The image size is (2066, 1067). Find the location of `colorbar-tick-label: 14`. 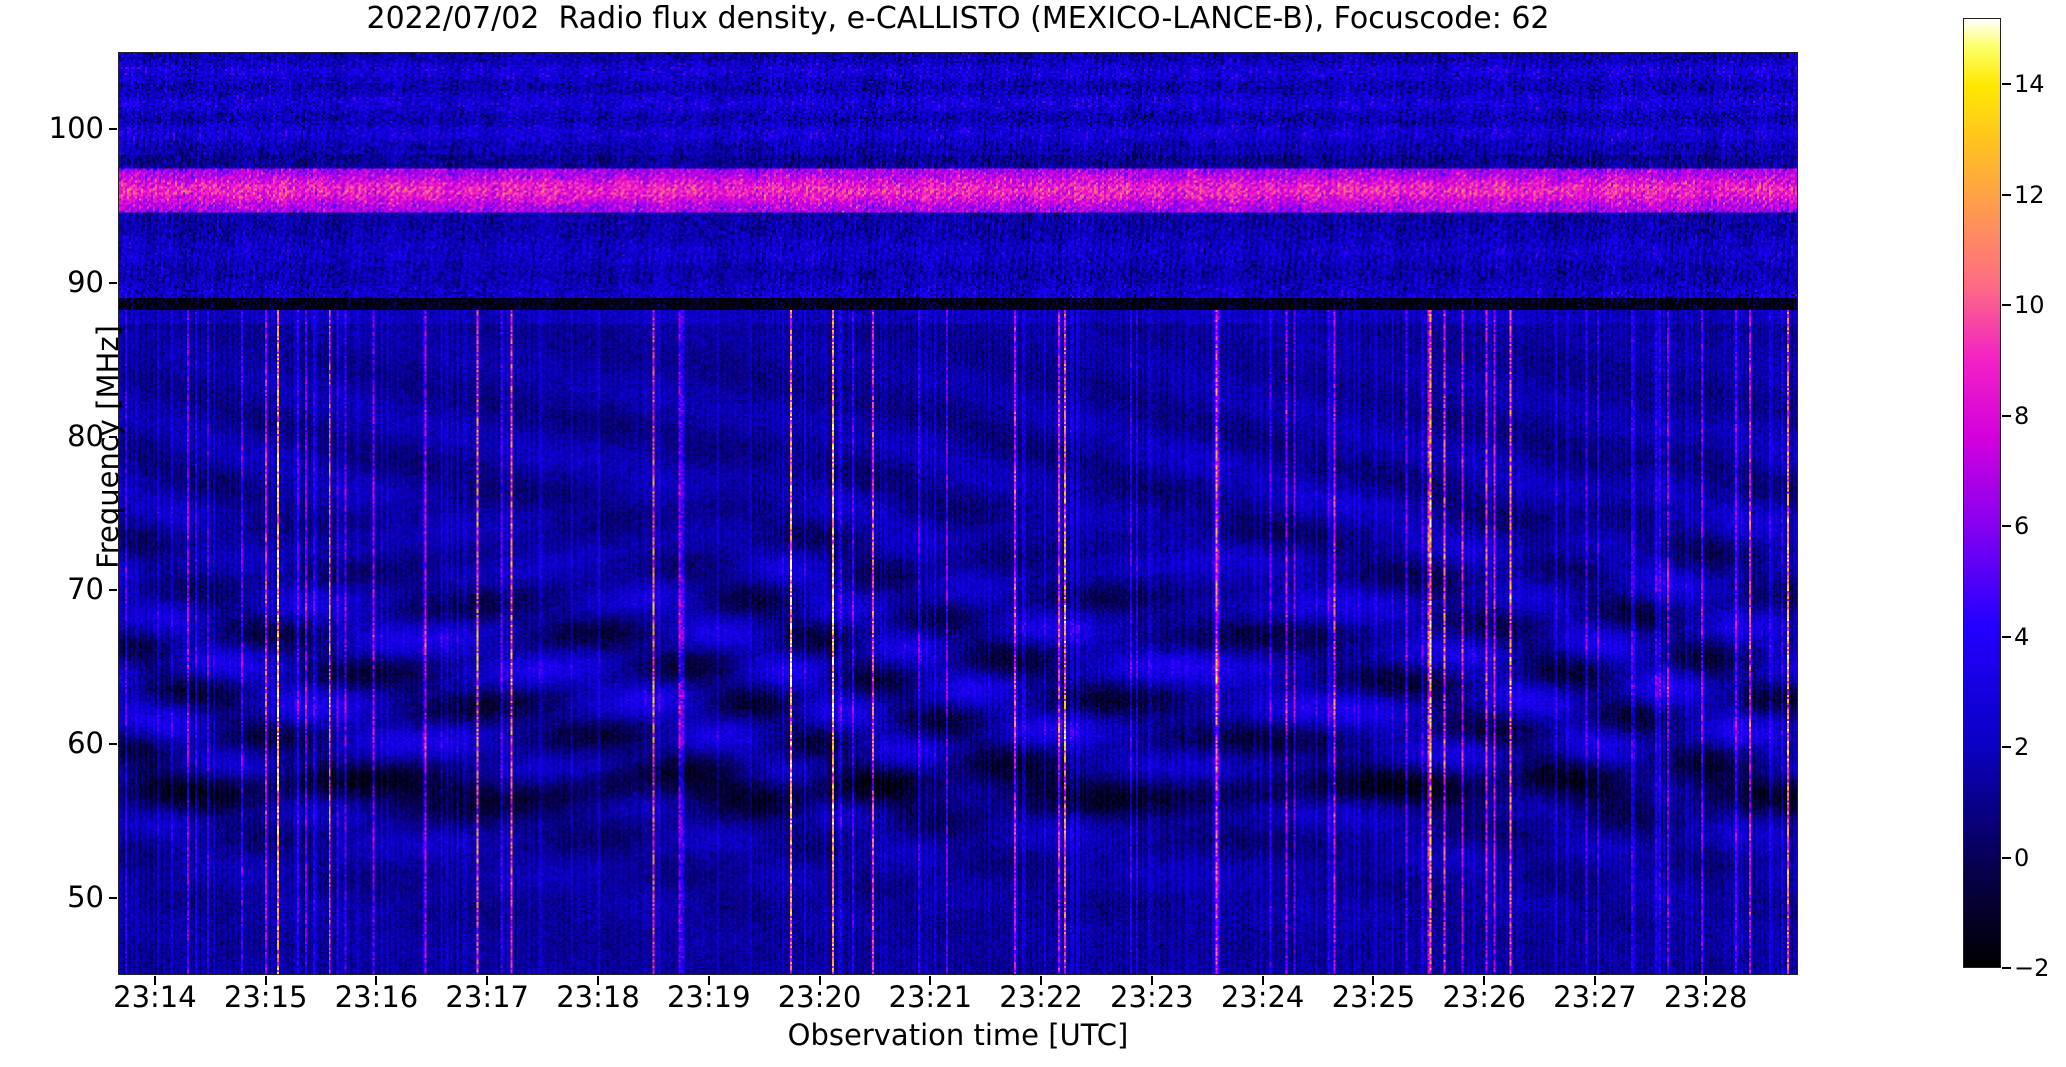

colorbar-tick-label: 14 is located at coordinates (2029, 84).